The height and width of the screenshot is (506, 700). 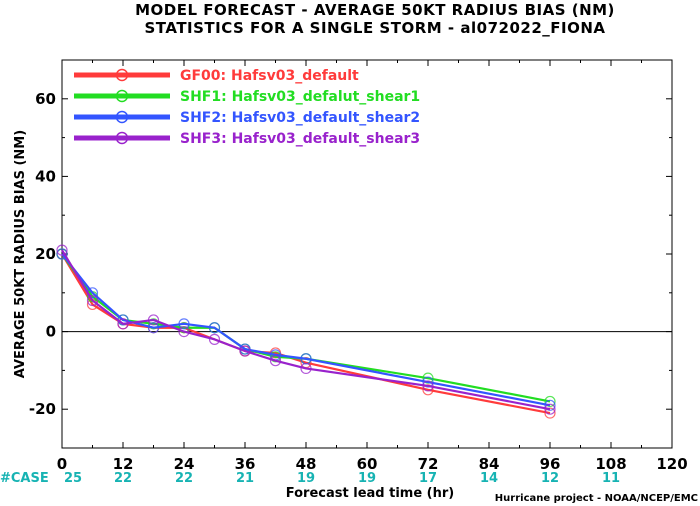 What do you see at coordinates (245, 464) in the screenshot?
I see `x-tick-label: 36` at bounding box center [245, 464].